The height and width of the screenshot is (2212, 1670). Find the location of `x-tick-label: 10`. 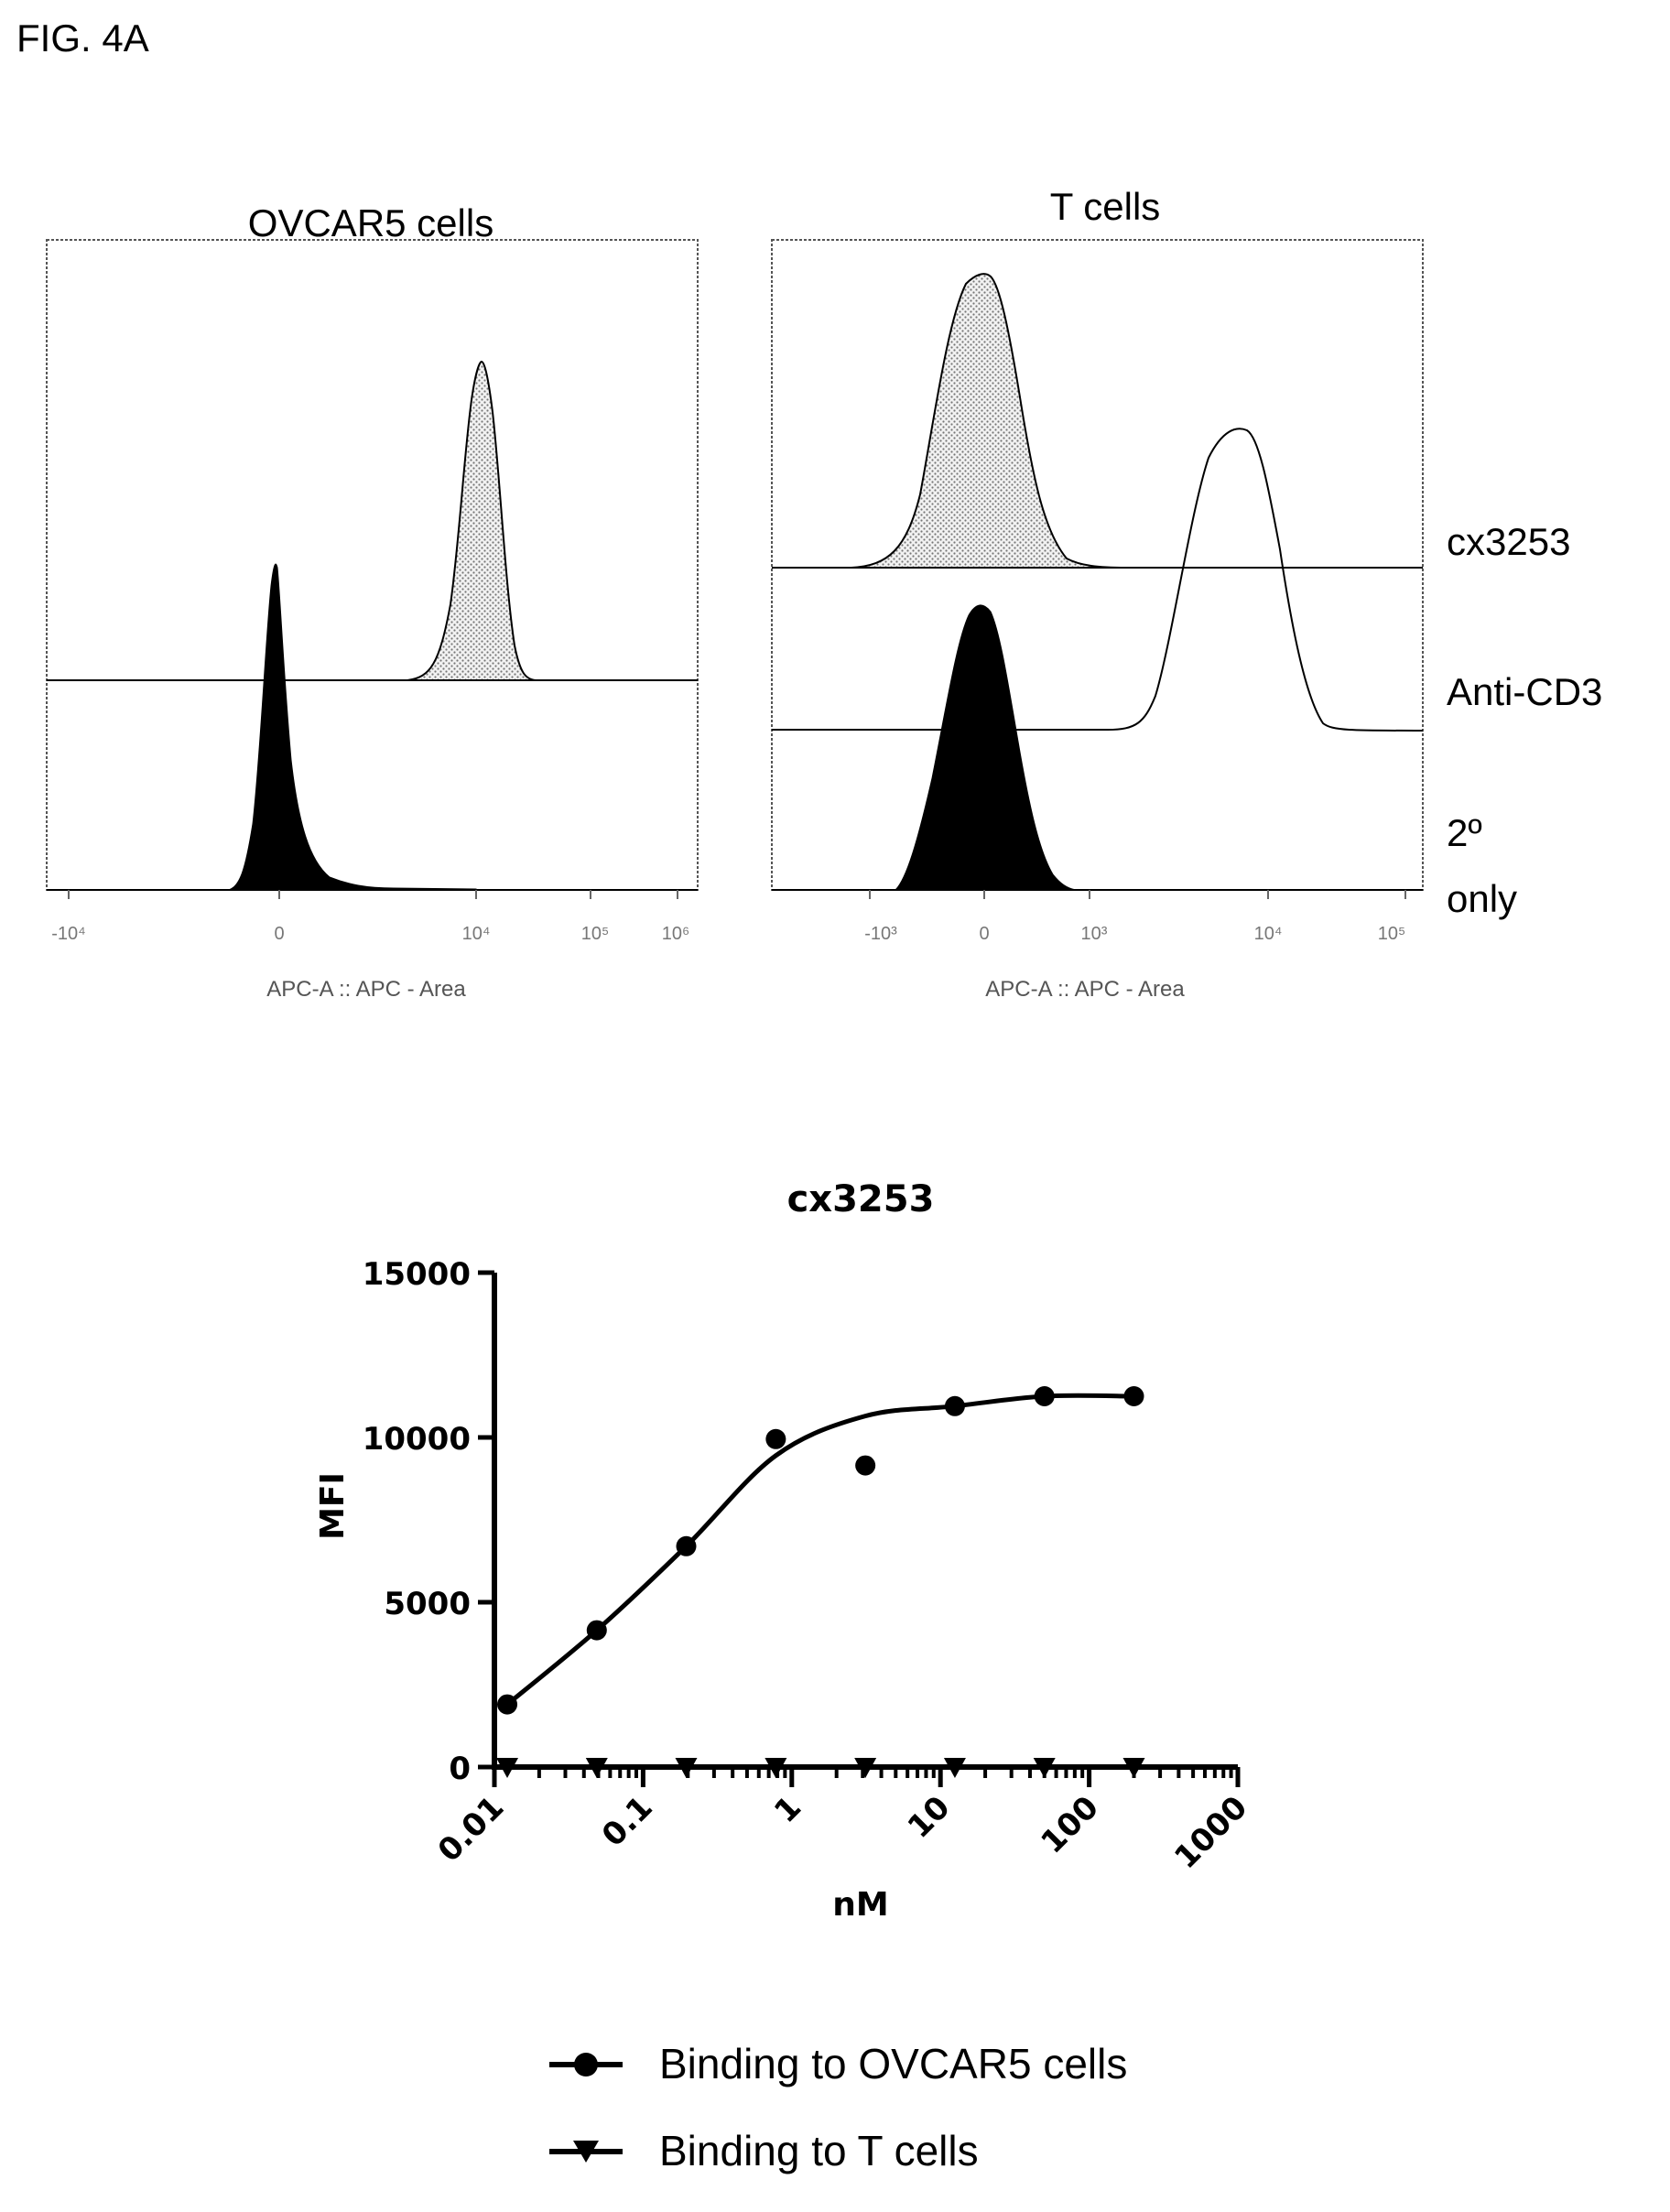

x-tick-label: 10 is located at coordinates (929, 1818).